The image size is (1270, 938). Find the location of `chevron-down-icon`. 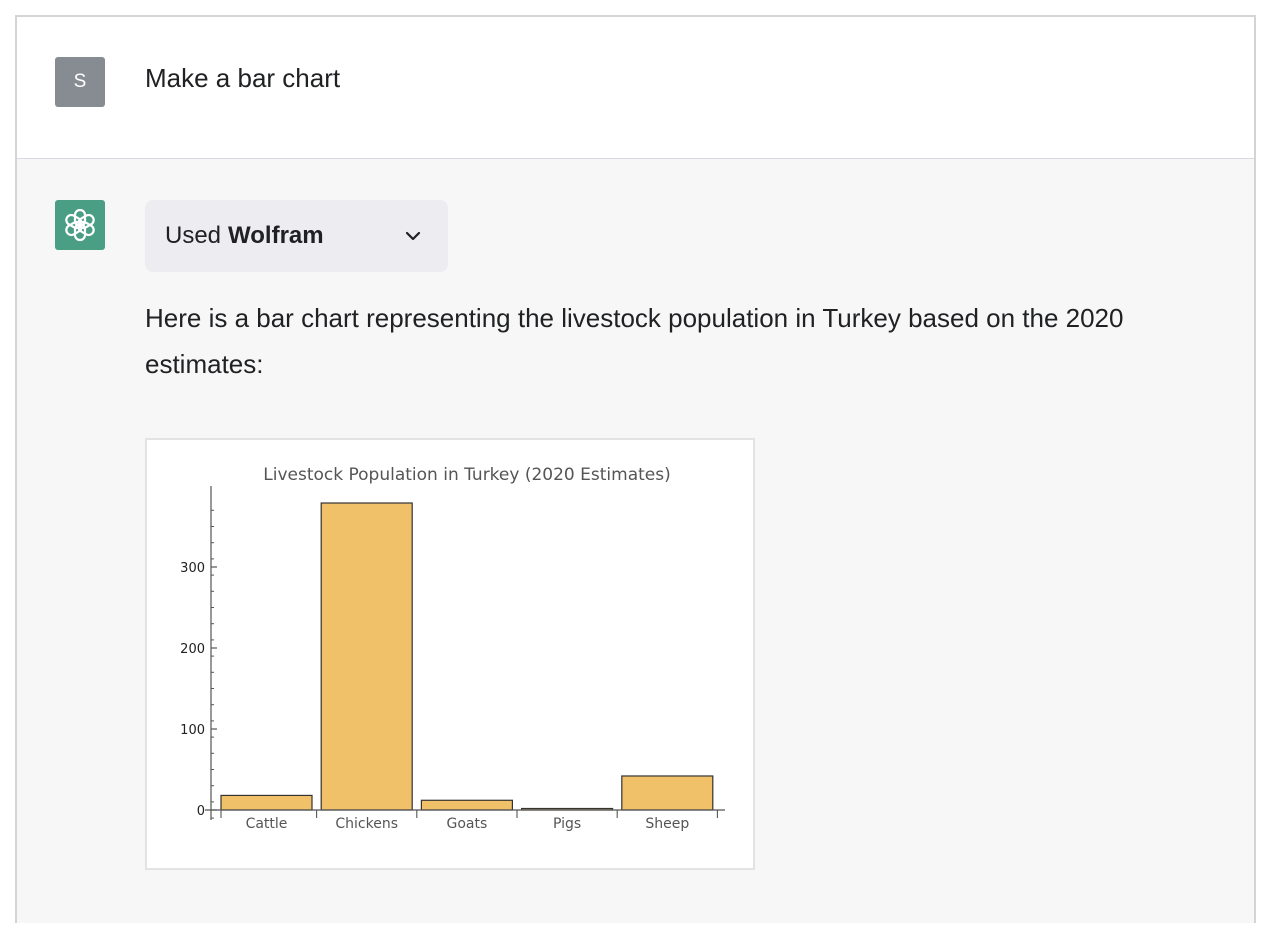

chevron-down-icon is located at coordinates (413, 236).